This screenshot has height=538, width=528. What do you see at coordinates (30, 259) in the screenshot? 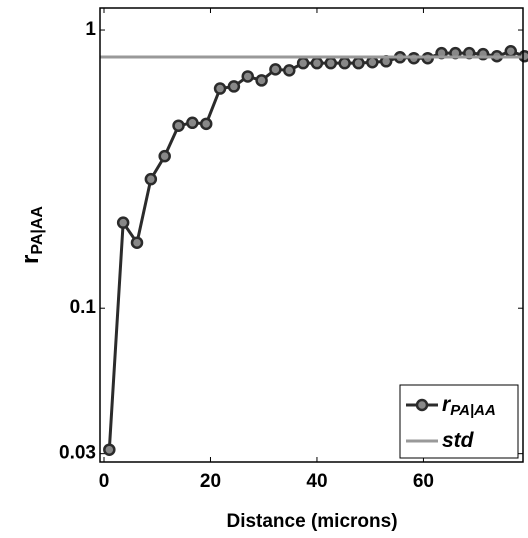
I see `y-label-main: r` at bounding box center [30, 259].